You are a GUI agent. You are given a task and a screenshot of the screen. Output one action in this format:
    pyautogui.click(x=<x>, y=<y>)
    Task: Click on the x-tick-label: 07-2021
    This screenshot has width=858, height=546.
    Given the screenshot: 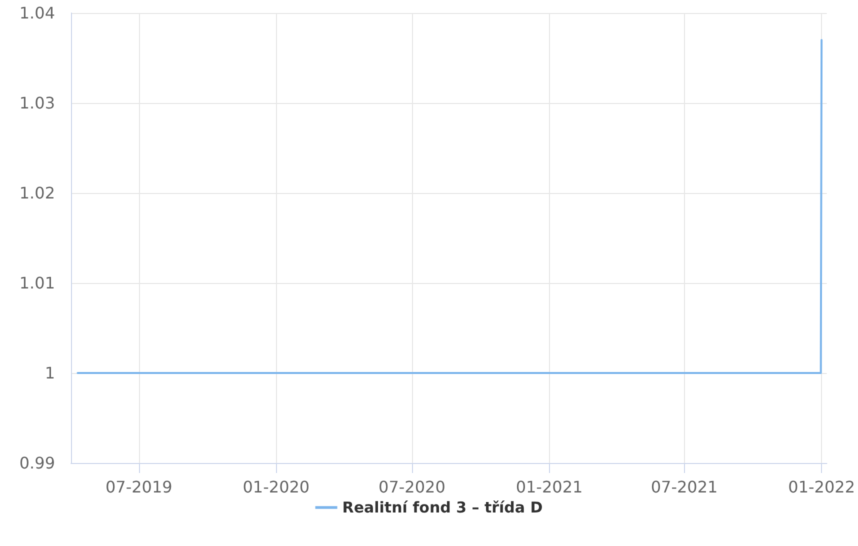 What is the action you would take?
    pyautogui.click(x=684, y=487)
    